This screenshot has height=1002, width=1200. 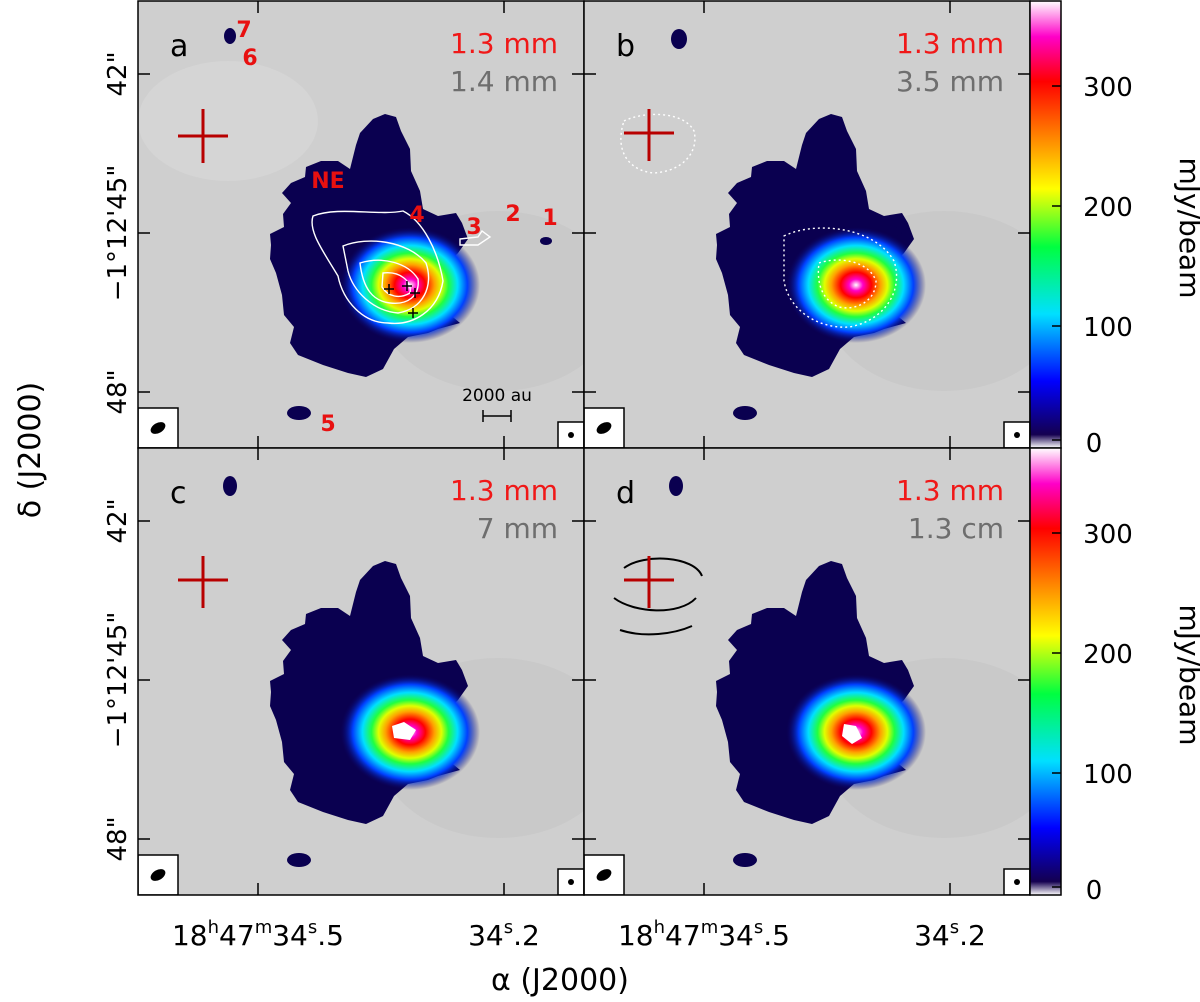 What do you see at coordinates (625, 46) in the screenshot?
I see `panel-letter: b` at bounding box center [625, 46].